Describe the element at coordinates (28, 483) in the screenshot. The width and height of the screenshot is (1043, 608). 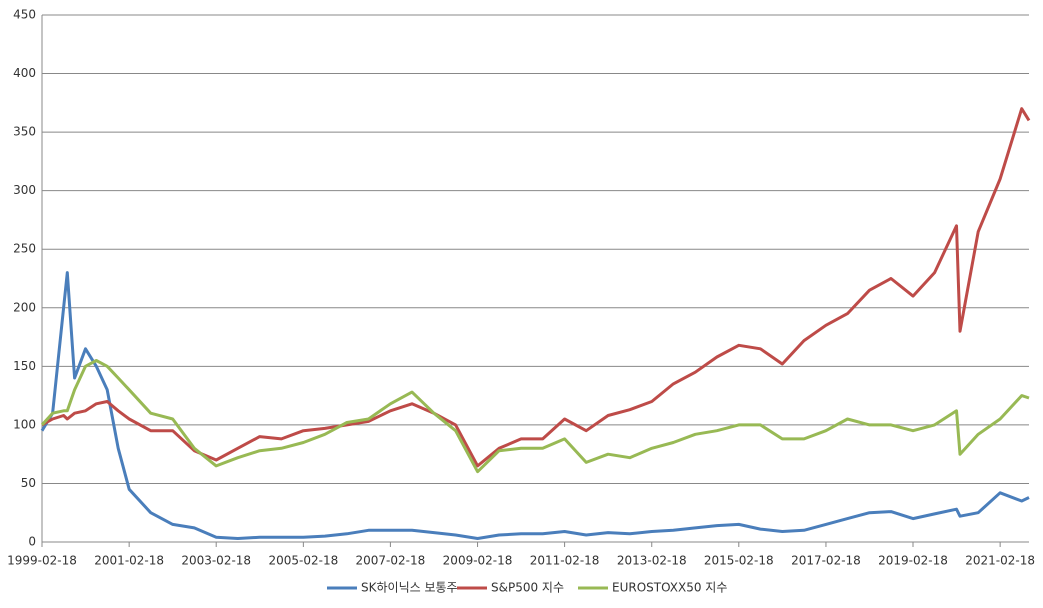
I see `y-tick-label: 50` at that location.